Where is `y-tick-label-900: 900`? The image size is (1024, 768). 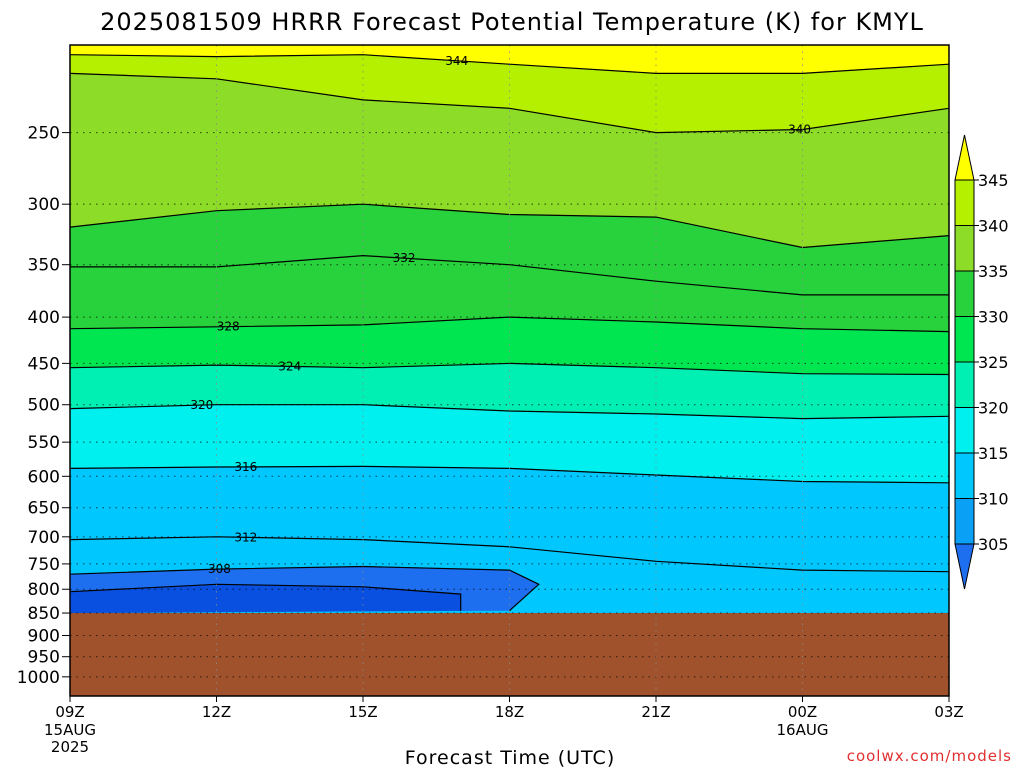 y-tick-label-900: 900 is located at coordinates (44, 636).